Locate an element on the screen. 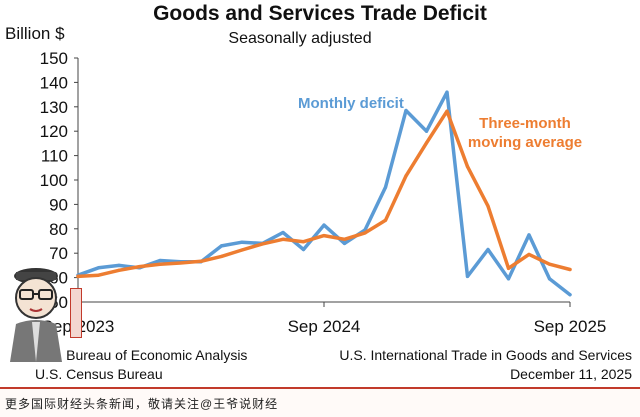 This screenshot has width=640, height=417. y-tick-label: 70 is located at coordinates (58, 253).